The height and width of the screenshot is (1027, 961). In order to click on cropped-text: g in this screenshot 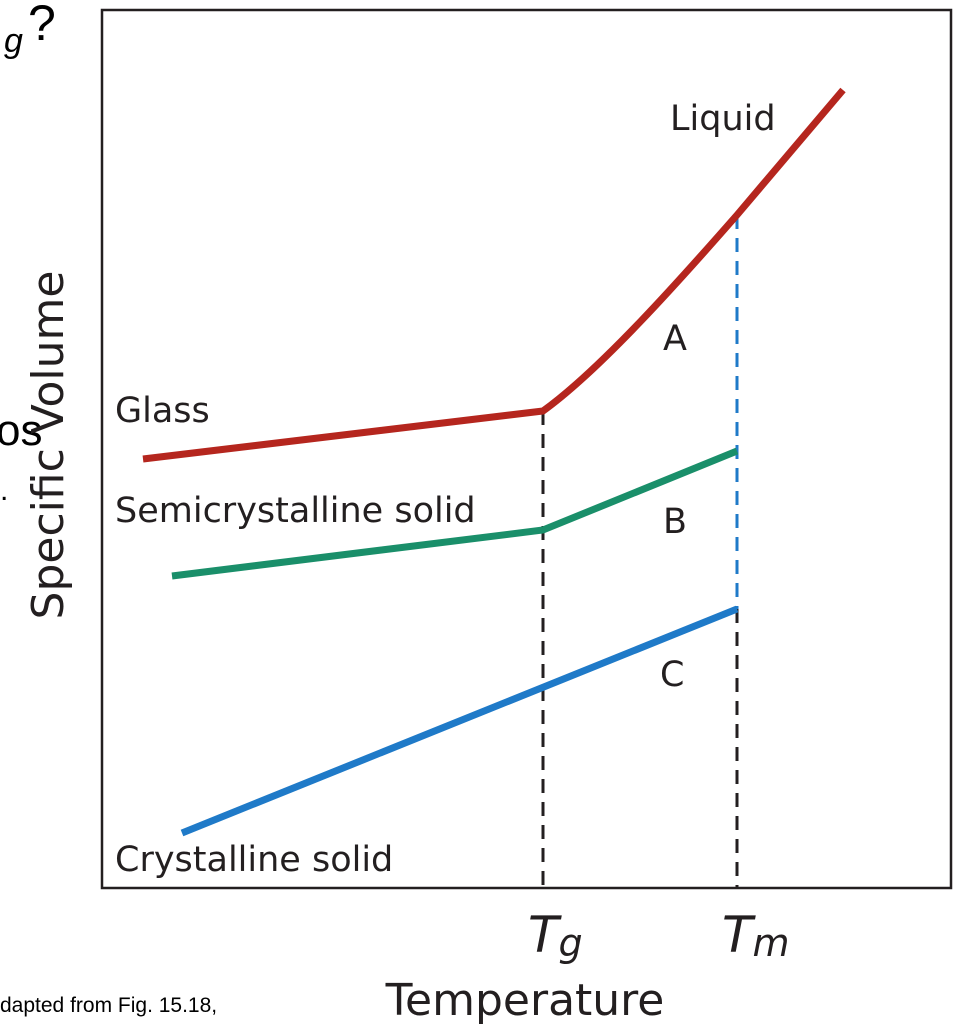, I will do `click(13, 41)`.